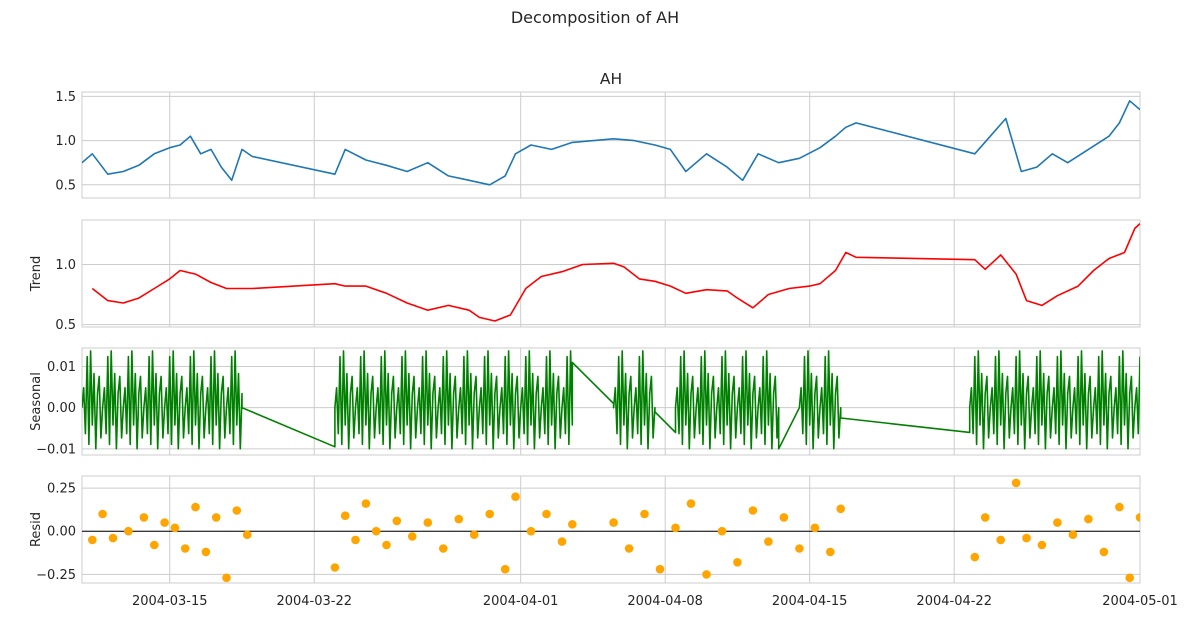 The height and width of the screenshot is (617, 1190). I want to click on y-tick-label: −0.01, so click(56, 449).